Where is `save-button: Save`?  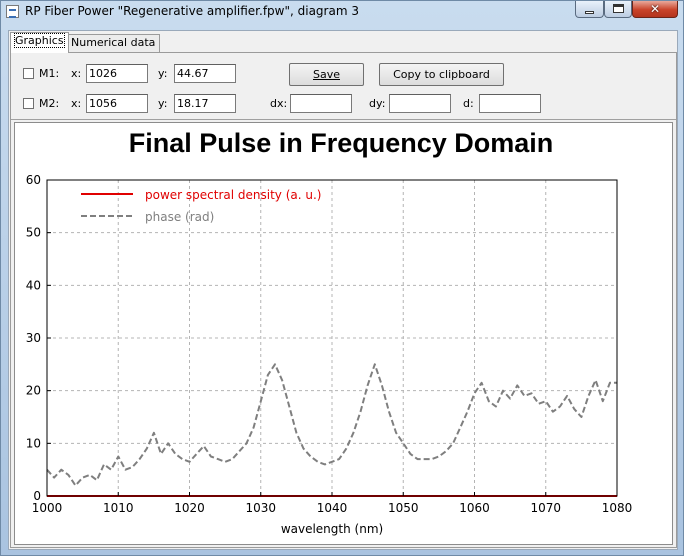
save-button: Save is located at coordinates (326, 74).